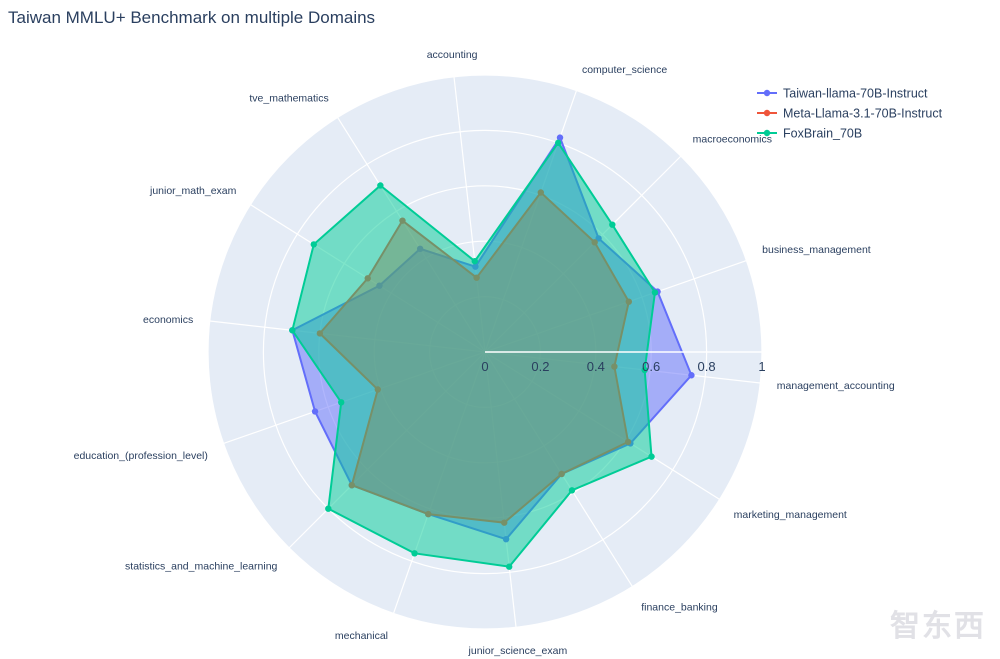 The width and height of the screenshot is (1000, 659). I want to click on legend-label: FoxBrain_70B, so click(822, 134).